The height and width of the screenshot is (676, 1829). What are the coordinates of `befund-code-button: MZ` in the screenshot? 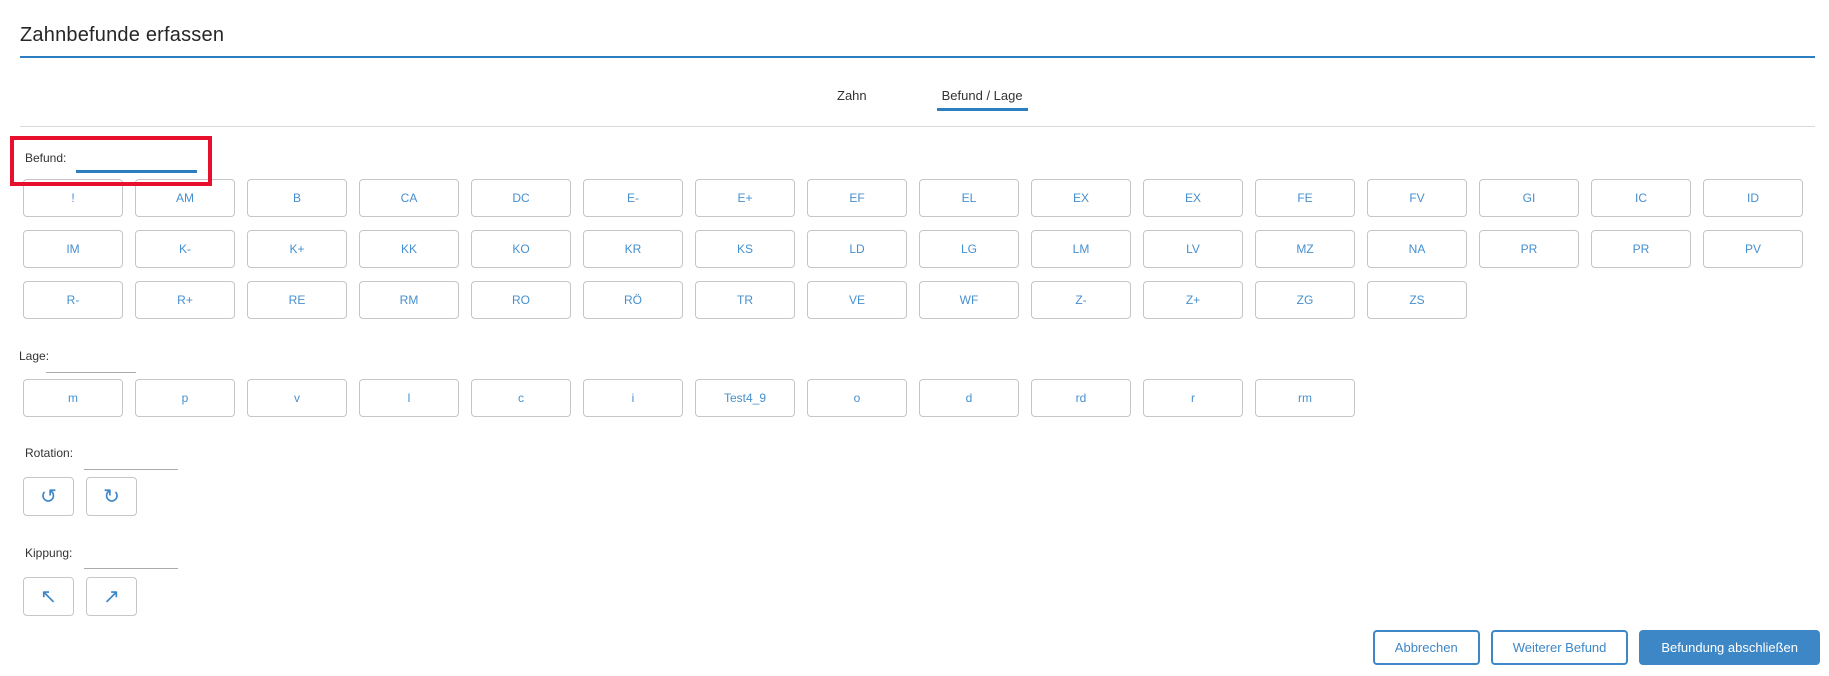 It's located at (1305, 249).